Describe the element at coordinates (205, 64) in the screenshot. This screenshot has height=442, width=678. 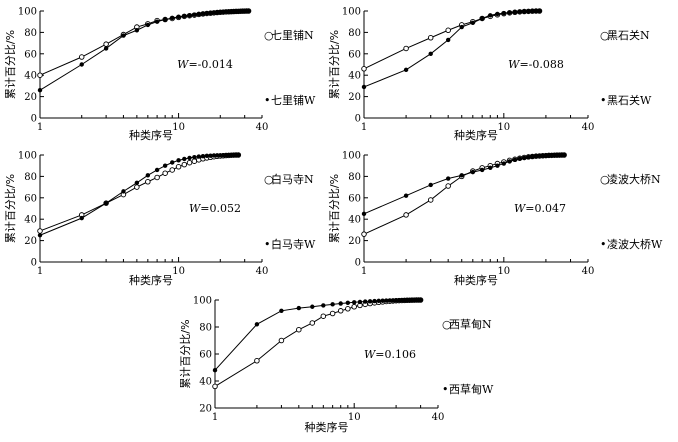
I see `w-statistic: W=-0.014` at that location.